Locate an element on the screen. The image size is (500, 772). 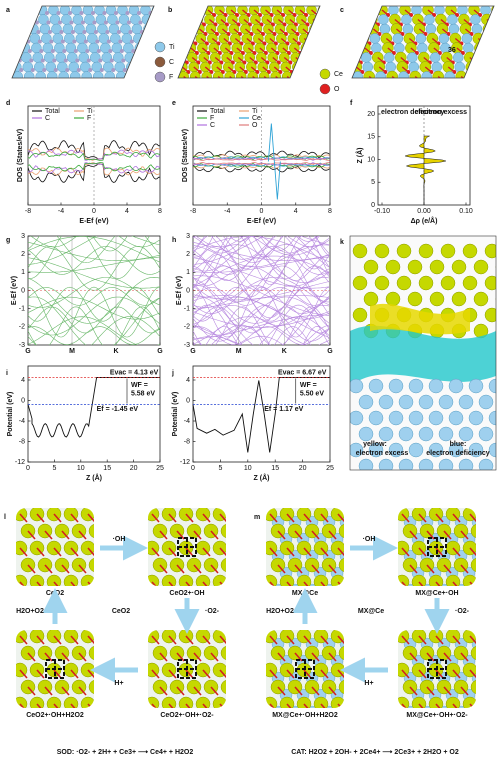
y-tick-label: -8 is located at coordinates (22, 441).